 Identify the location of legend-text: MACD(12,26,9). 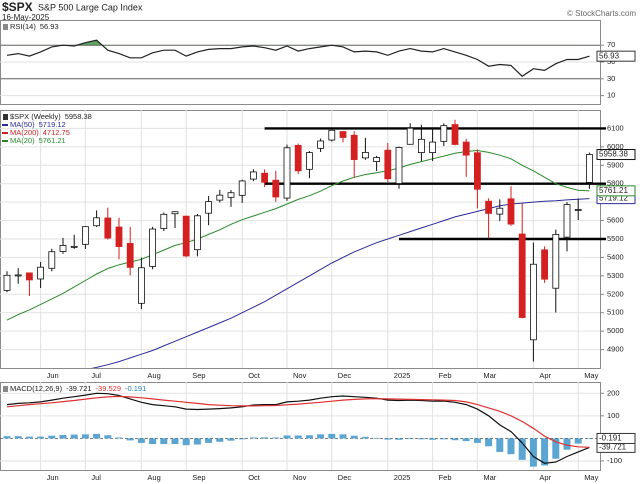
(36, 388).